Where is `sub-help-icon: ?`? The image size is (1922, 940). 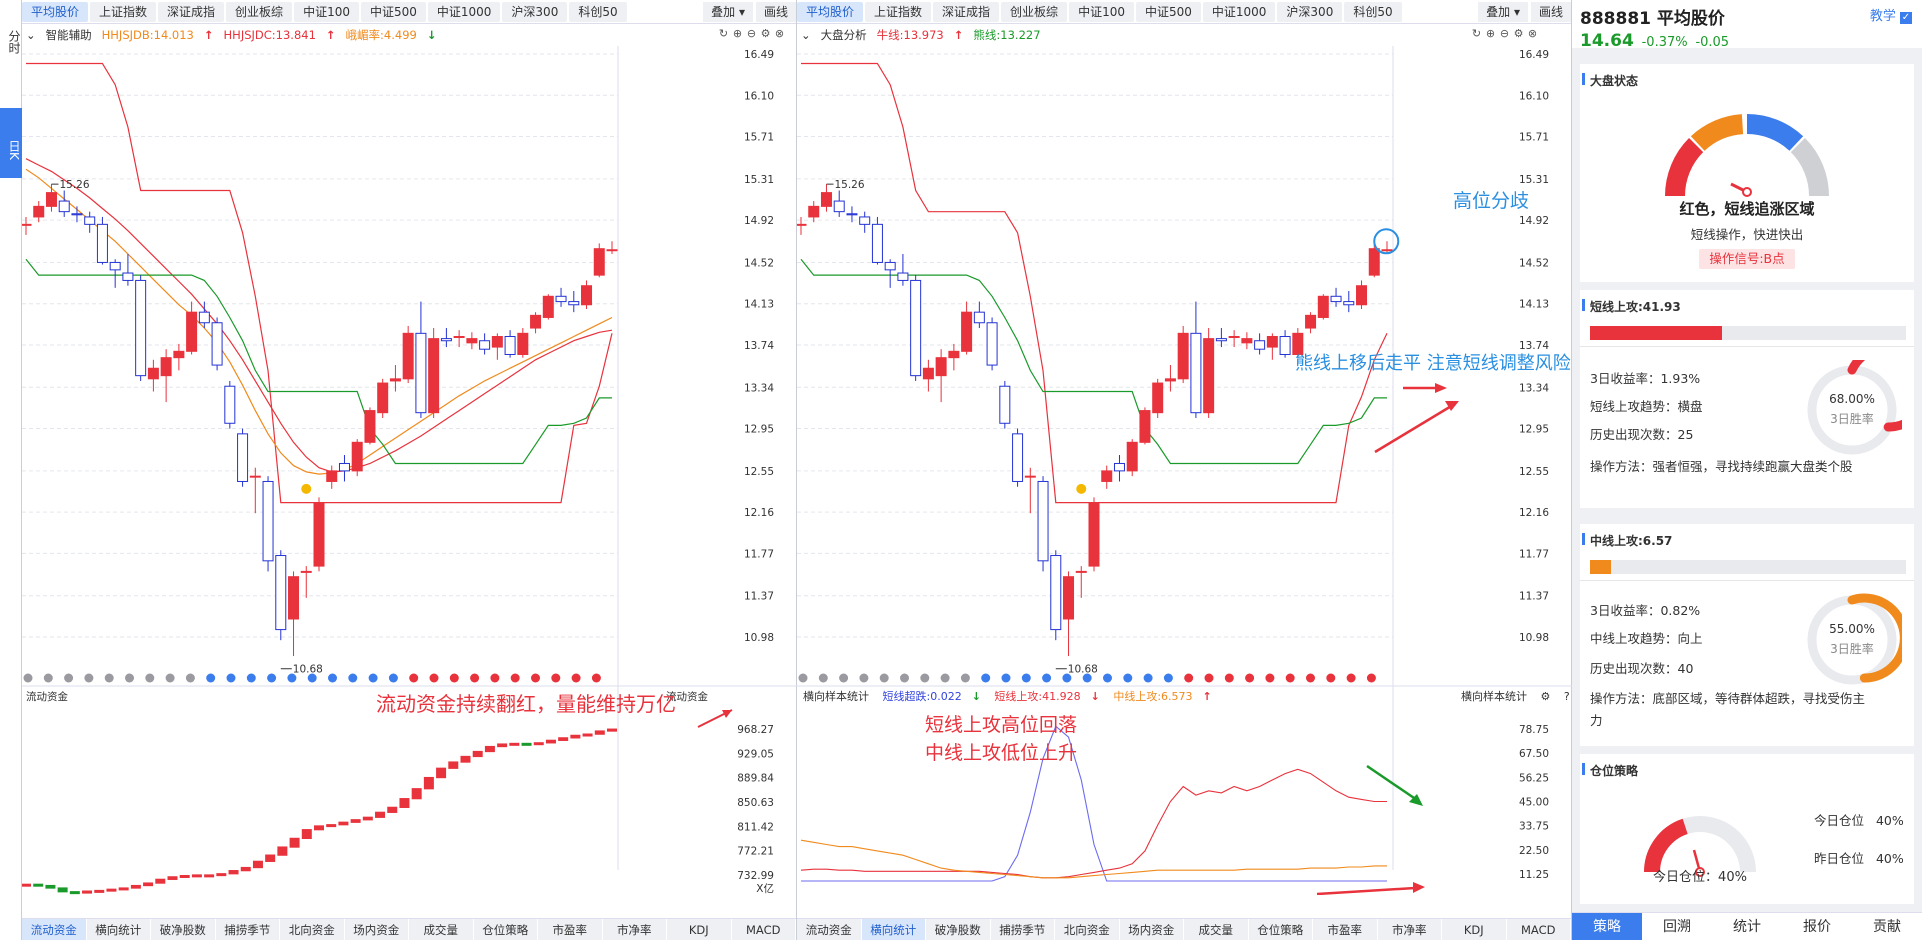 sub-help-icon: ? is located at coordinates (1566, 696).